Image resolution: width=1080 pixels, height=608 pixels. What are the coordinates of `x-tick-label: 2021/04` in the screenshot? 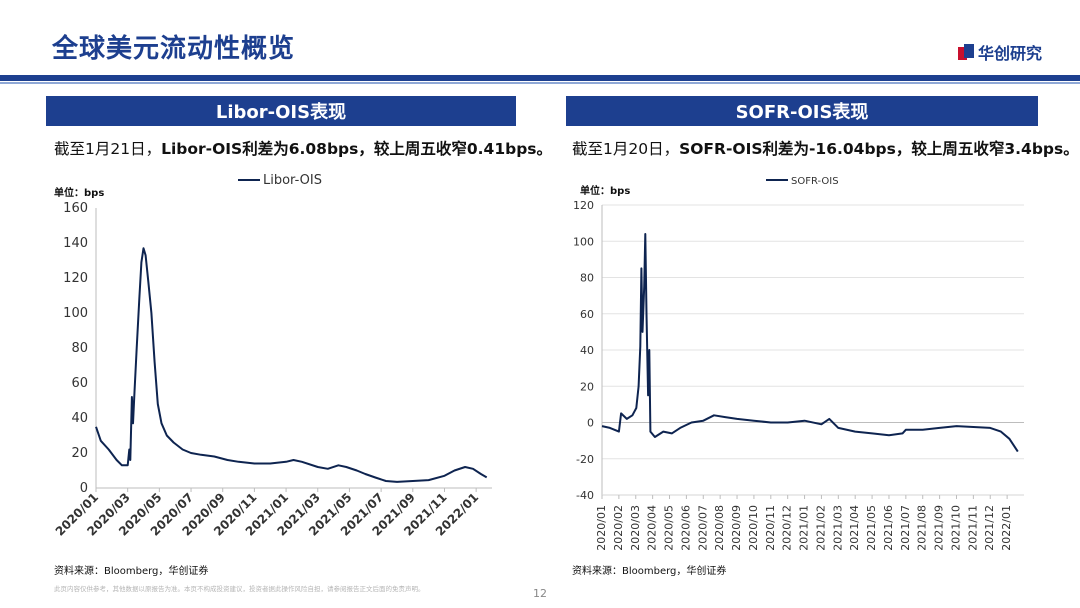 It's located at (854, 528).